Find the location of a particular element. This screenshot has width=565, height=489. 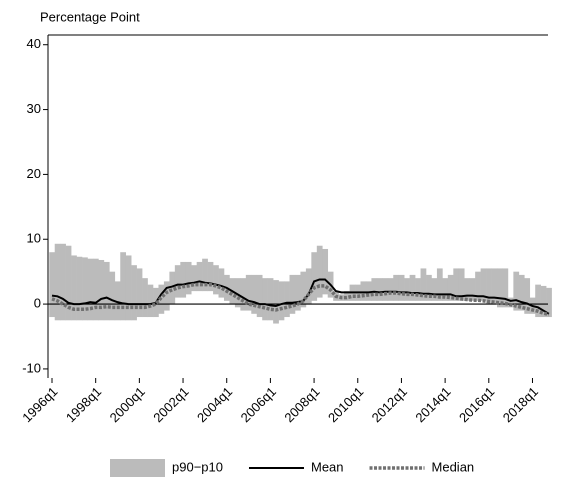

legend-item: Mean is located at coordinates (296, 466).